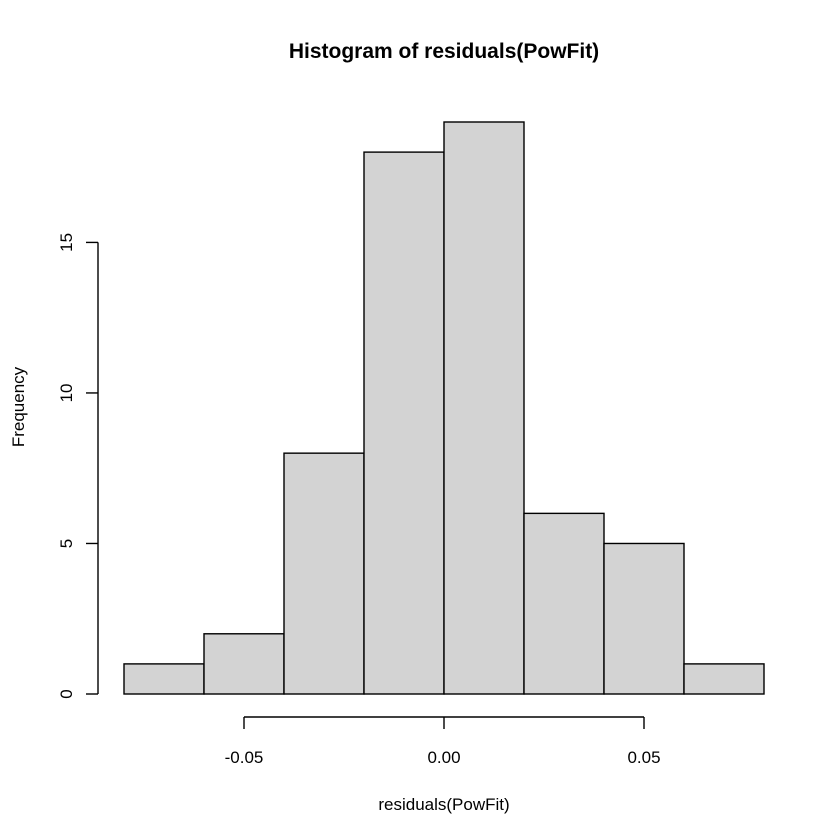  Describe the element at coordinates (443, 741) in the screenshot. I see `x-axis: -0.05 0.00 0.05` at that location.